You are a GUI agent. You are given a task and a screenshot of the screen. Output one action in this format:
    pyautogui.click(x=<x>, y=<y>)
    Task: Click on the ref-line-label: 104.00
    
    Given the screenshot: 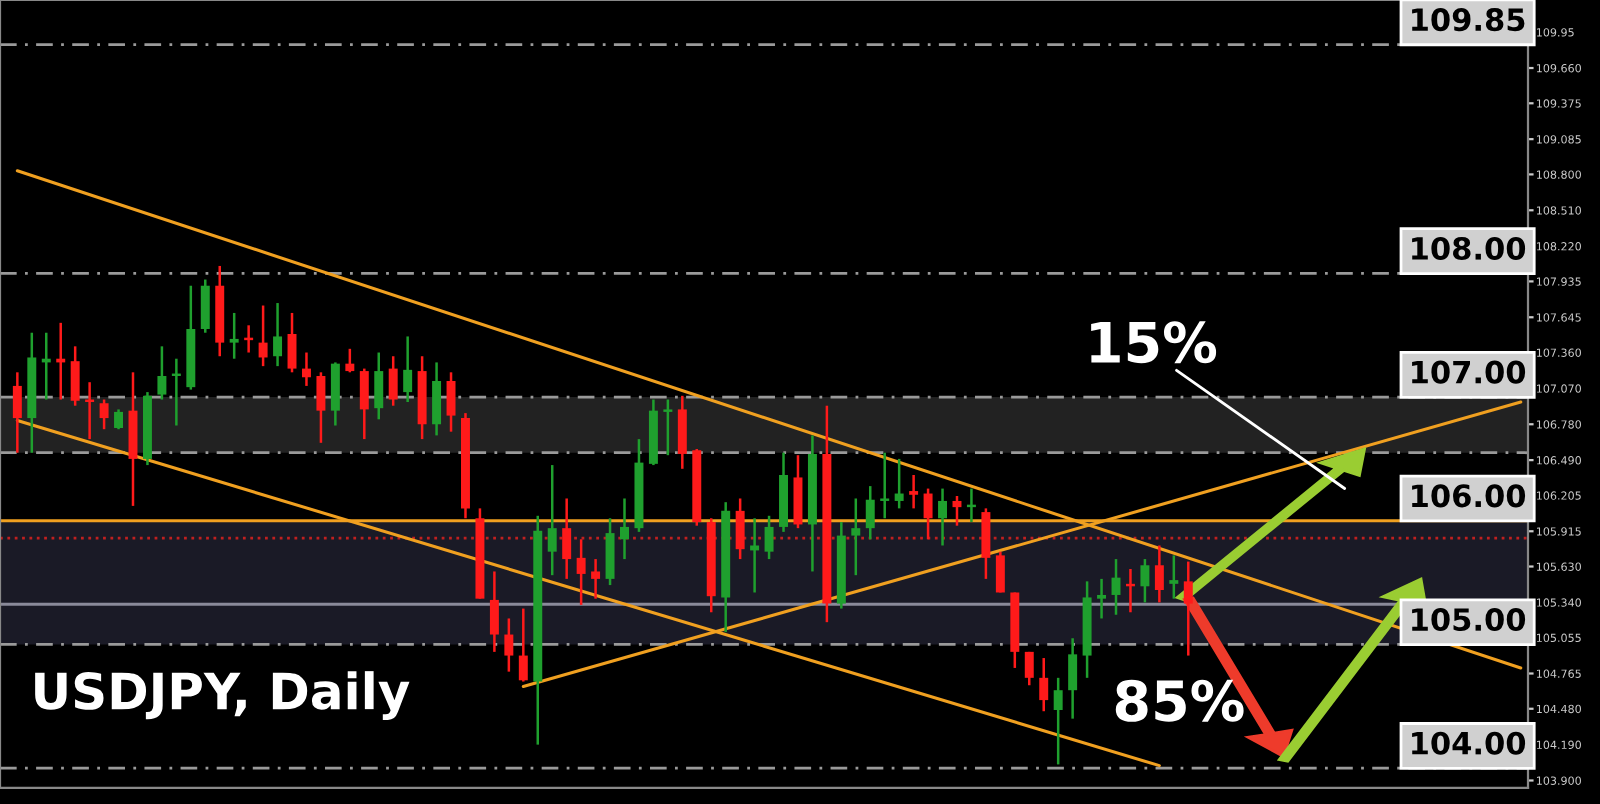 What is the action you would take?
    pyautogui.click(x=1469, y=743)
    